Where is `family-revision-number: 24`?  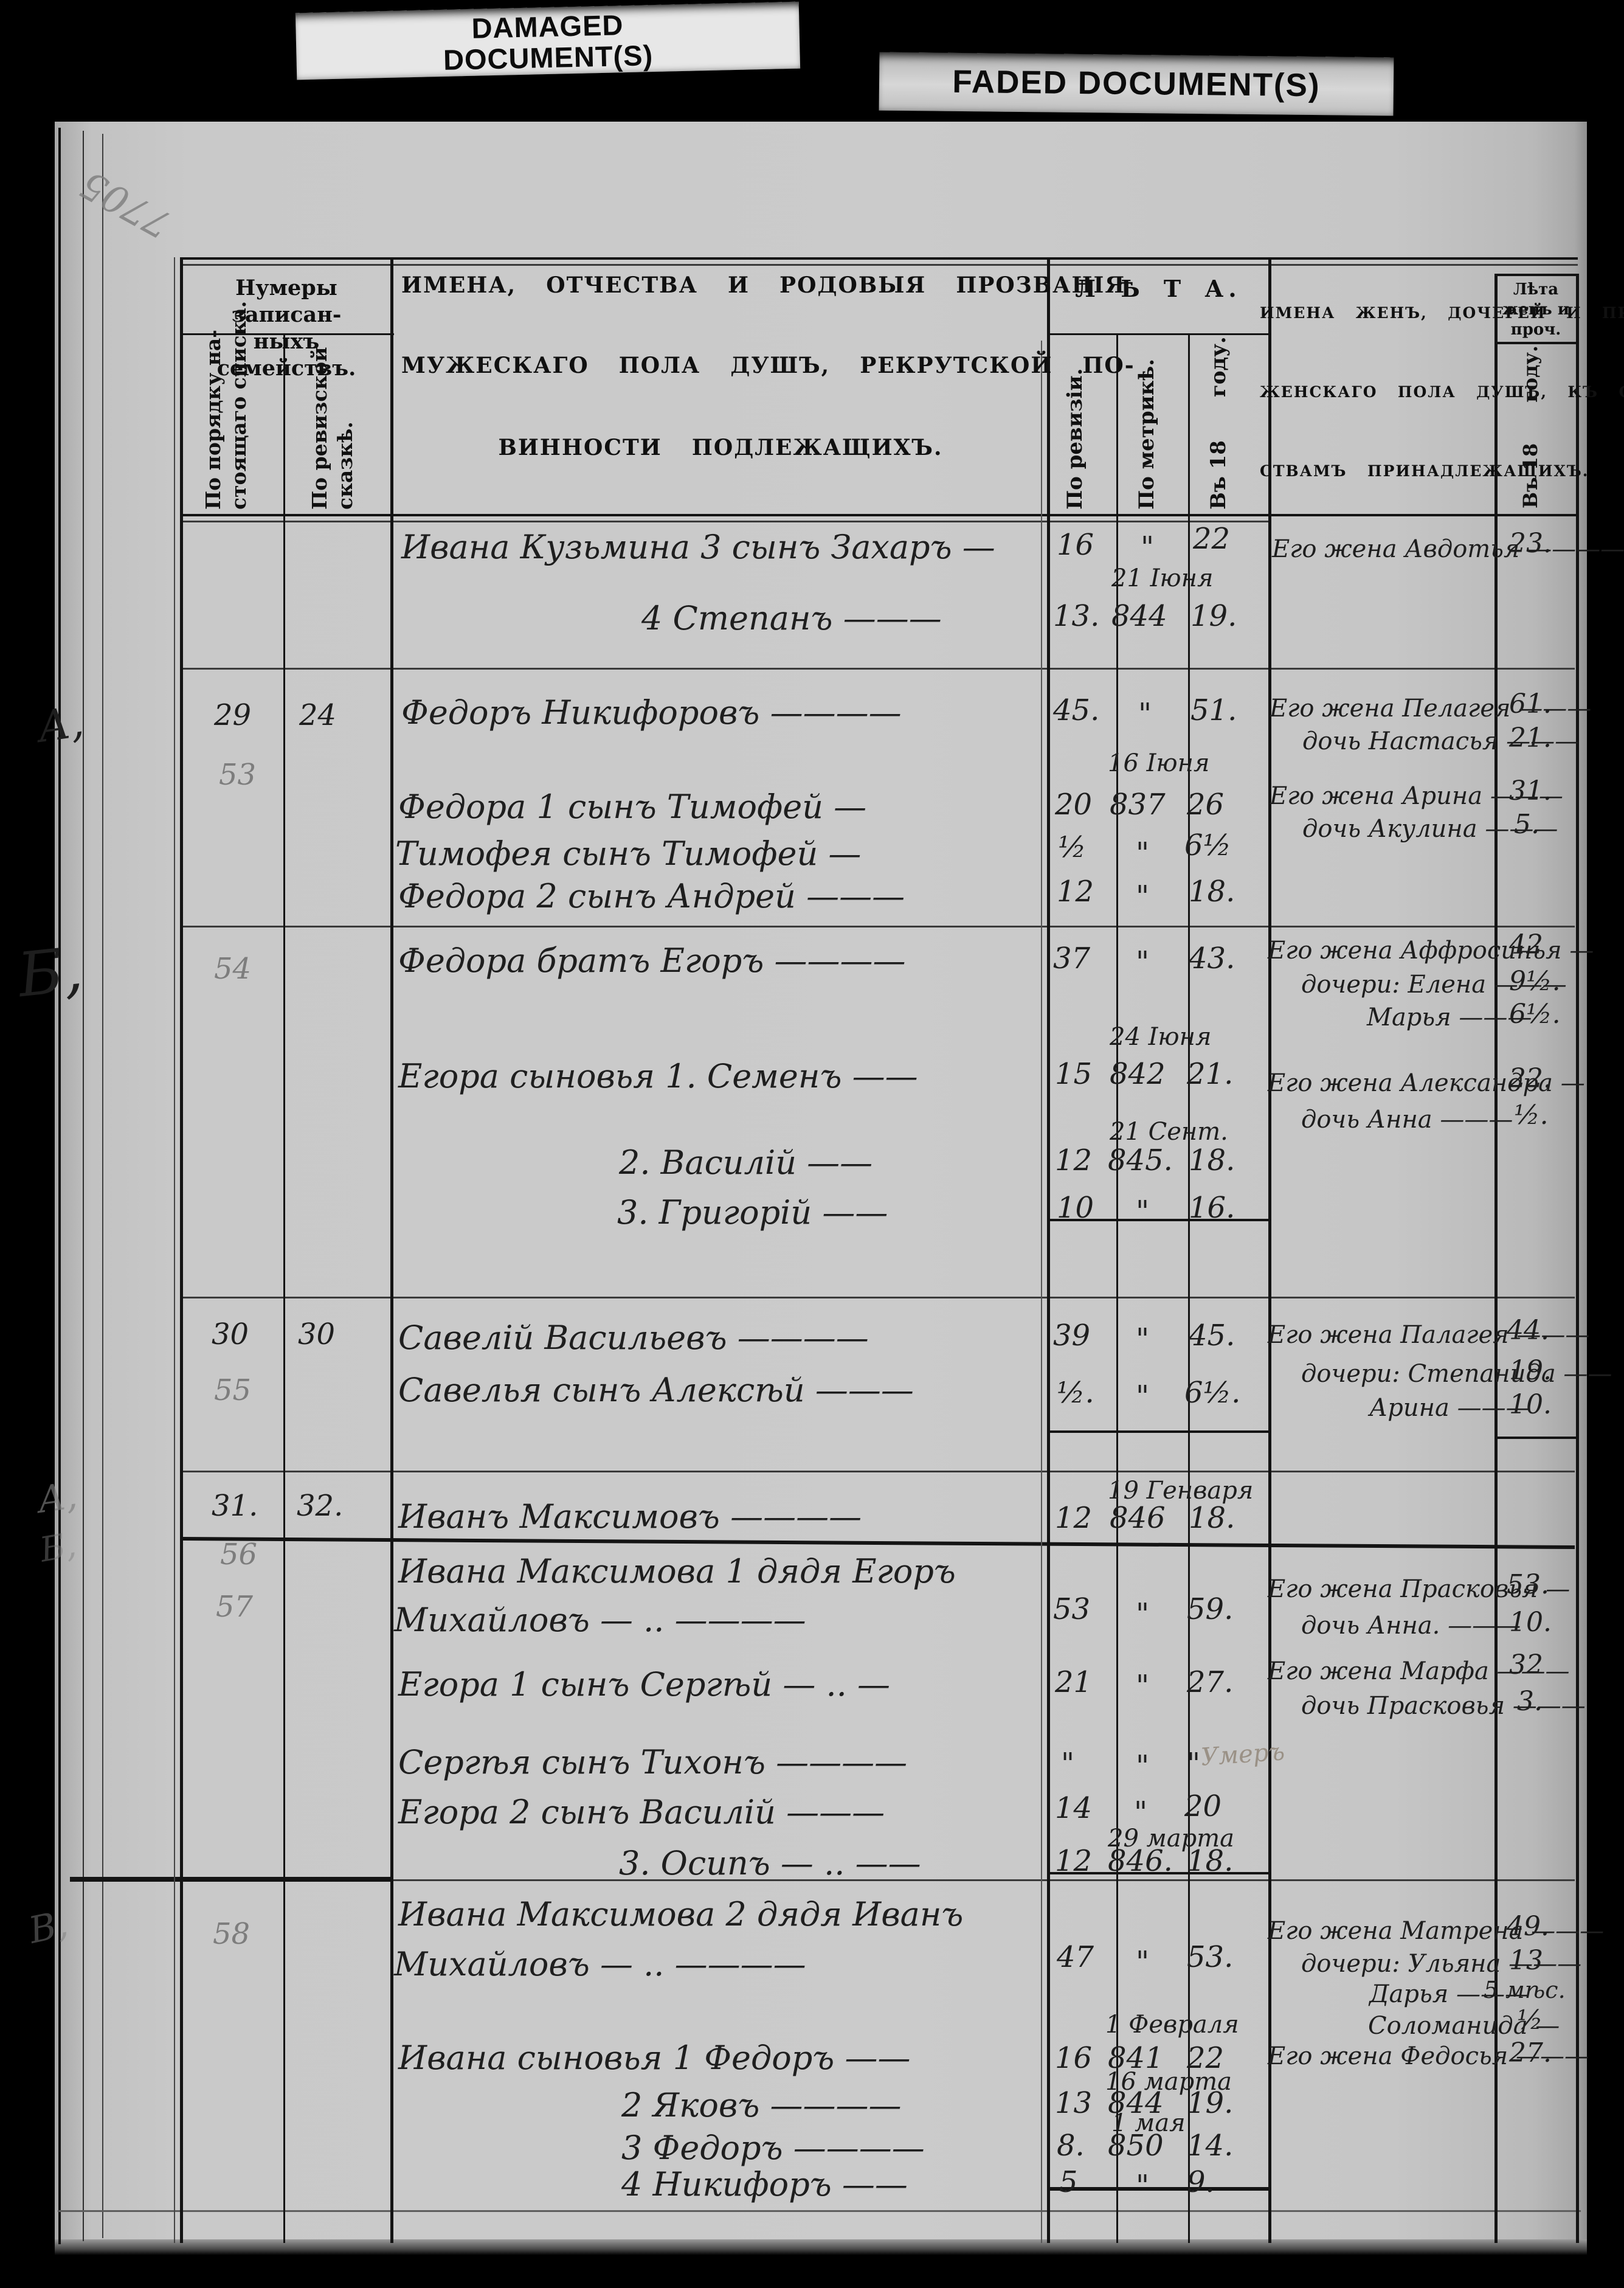
family-revision-number: 24 is located at coordinates (318, 715).